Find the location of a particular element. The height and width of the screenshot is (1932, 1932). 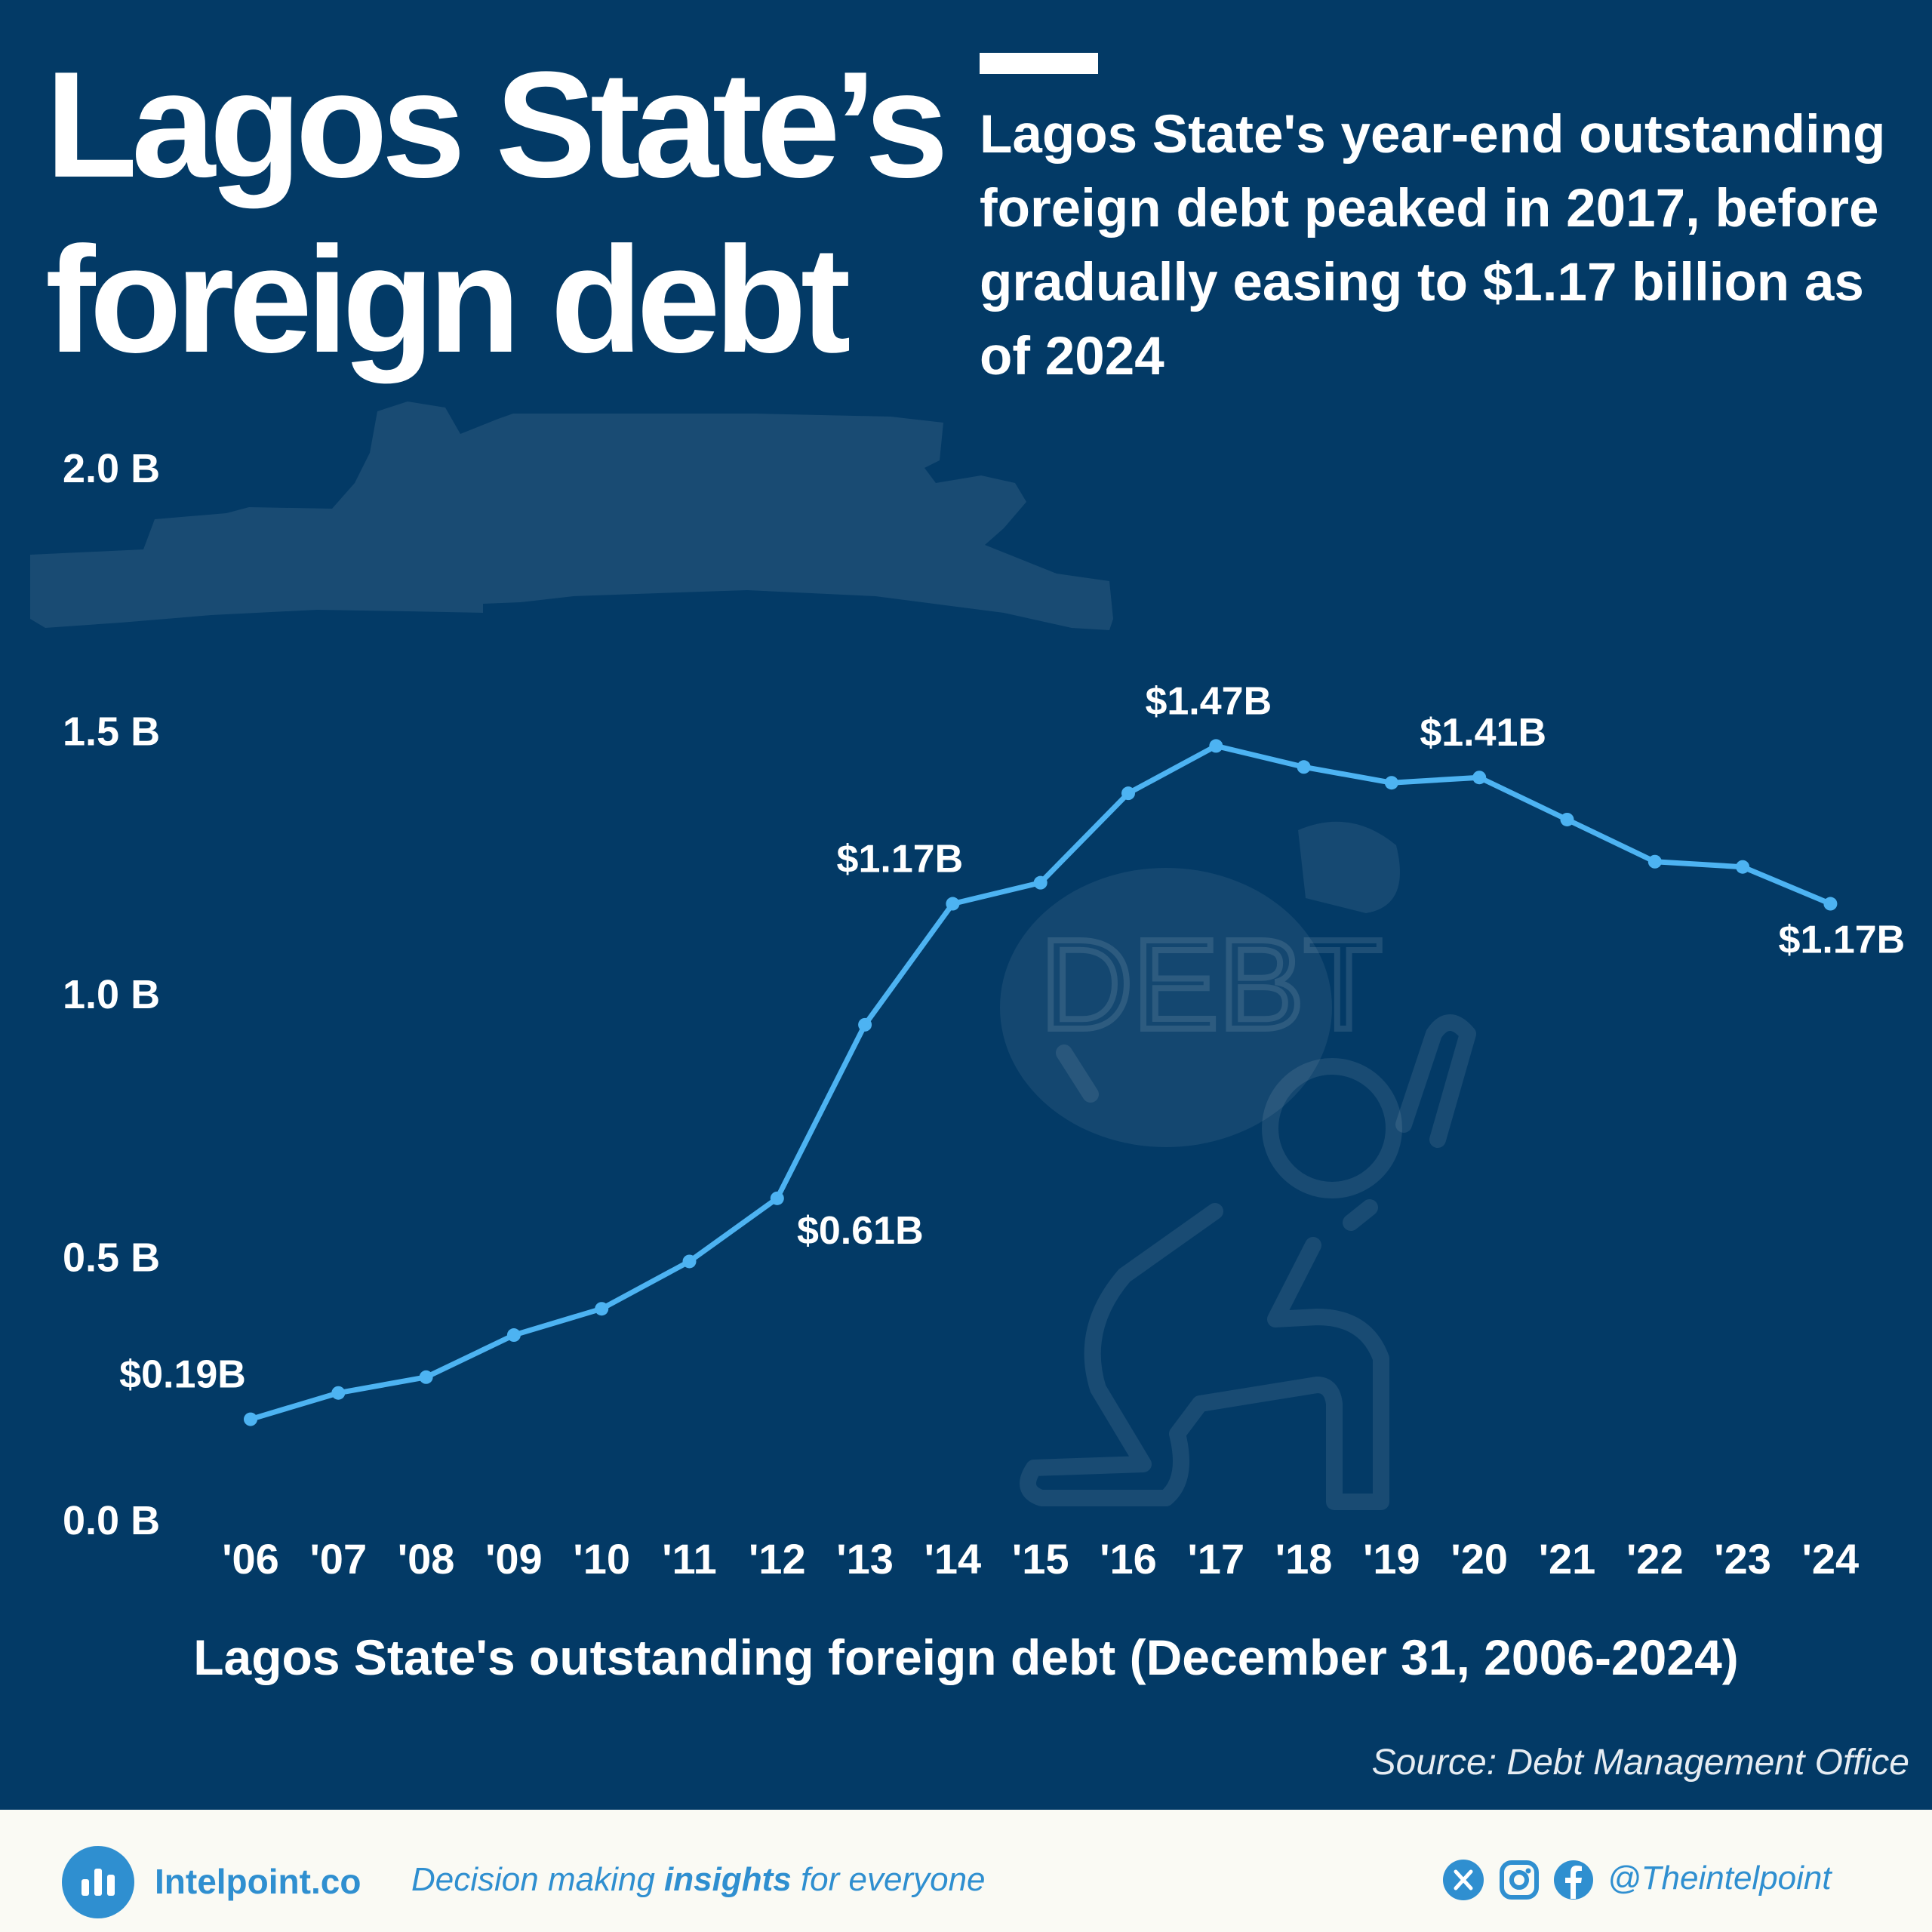

x-tick-label: '12 is located at coordinates (777, 1559).